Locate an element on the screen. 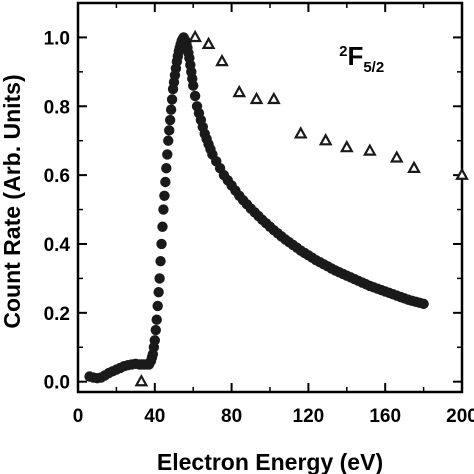 This screenshot has height=474, width=474. y-tick-label: 0.0 is located at coordinates (57, 383).